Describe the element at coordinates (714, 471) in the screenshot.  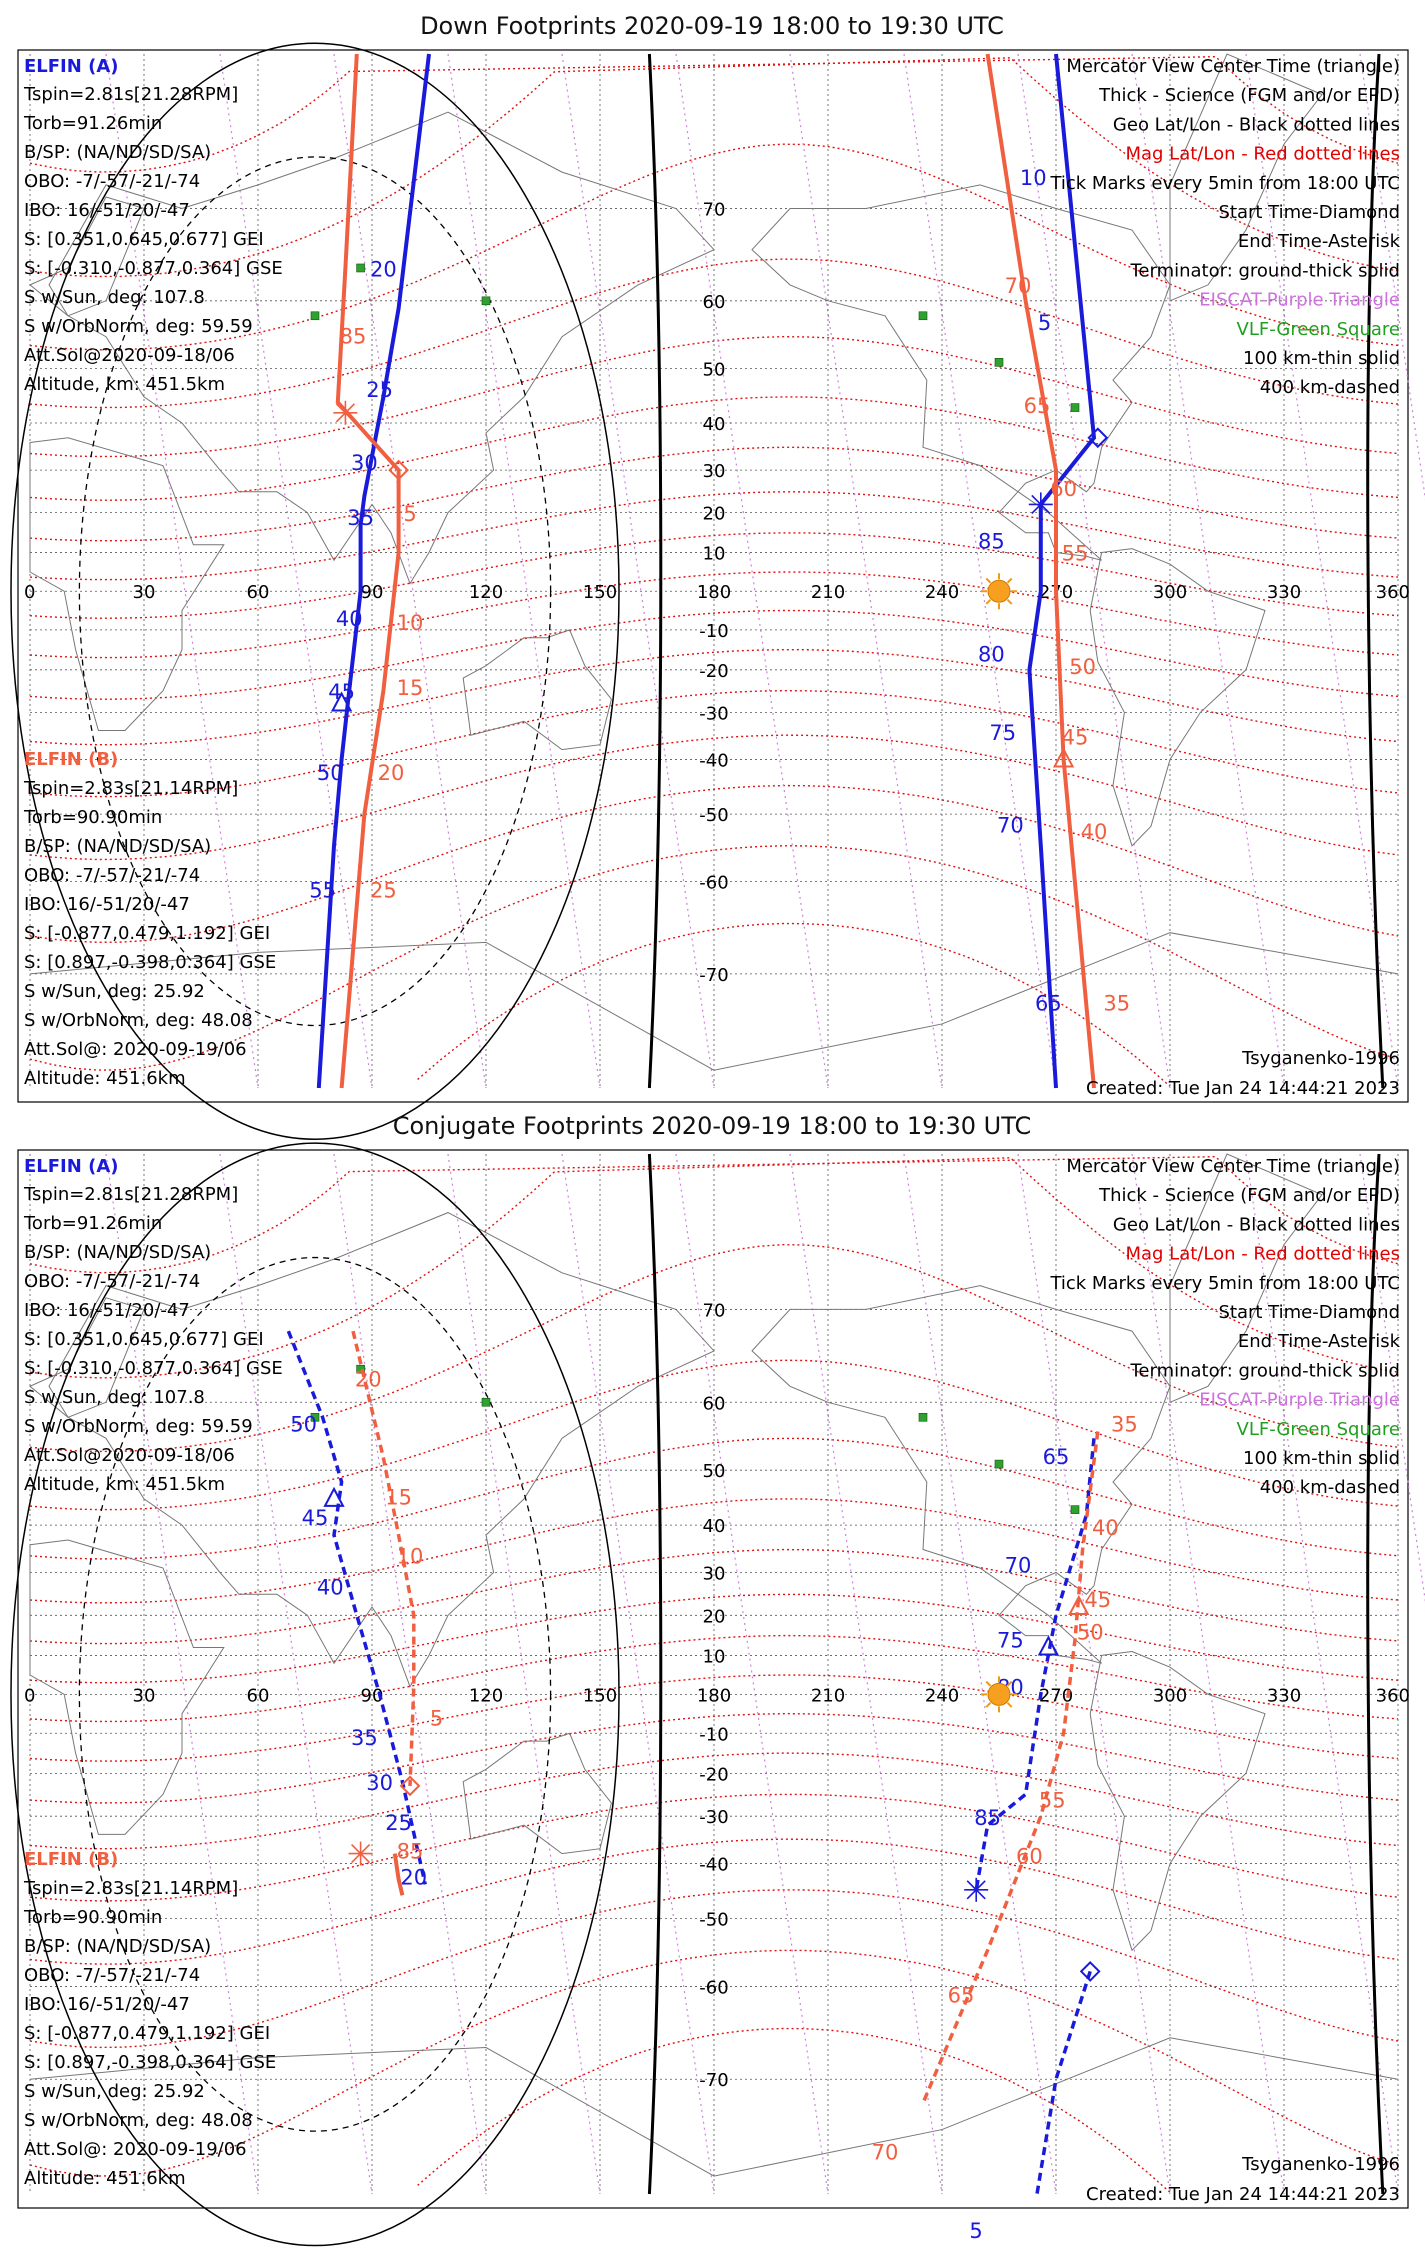
I see `lat-tick-label: 30` at that location.